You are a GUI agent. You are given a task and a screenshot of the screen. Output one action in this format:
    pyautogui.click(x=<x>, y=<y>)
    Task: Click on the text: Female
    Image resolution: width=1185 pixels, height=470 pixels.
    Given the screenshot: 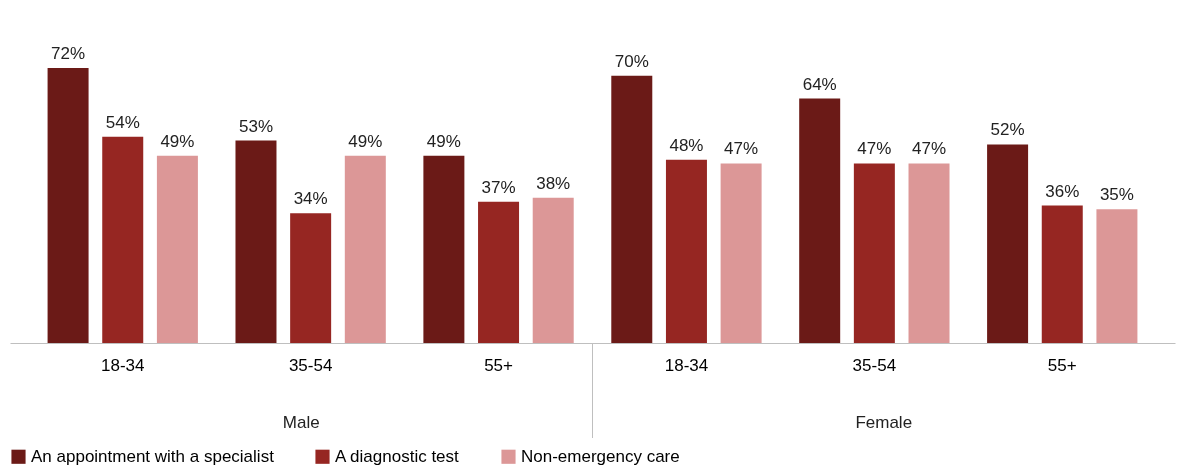 What is the action you would take?
    pyautogui.click(x=884, y=422)
    